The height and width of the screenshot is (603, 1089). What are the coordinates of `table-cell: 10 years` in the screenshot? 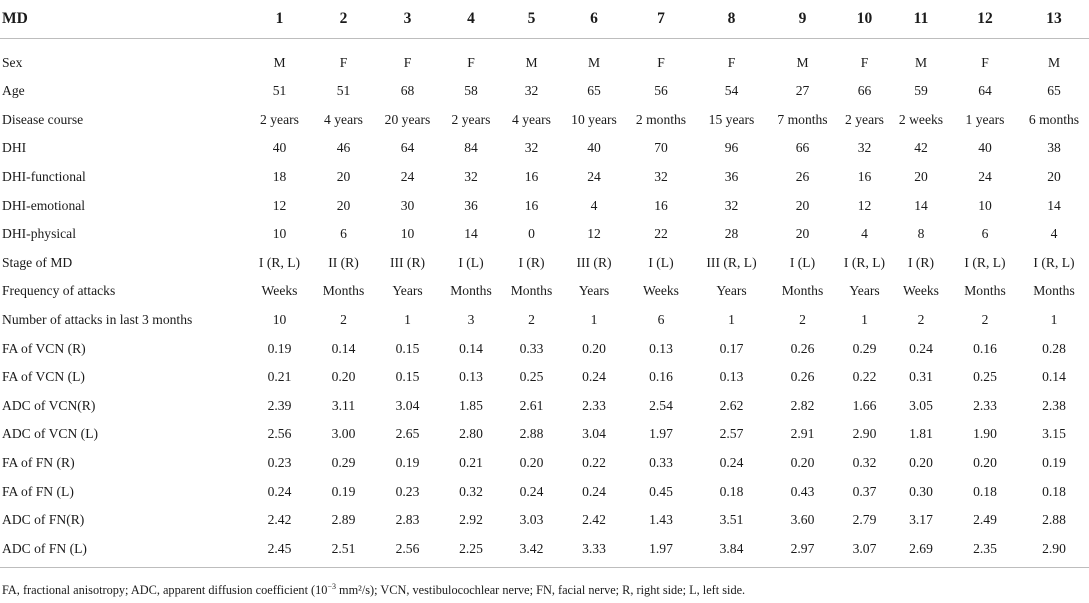 It's located at (594, 119).